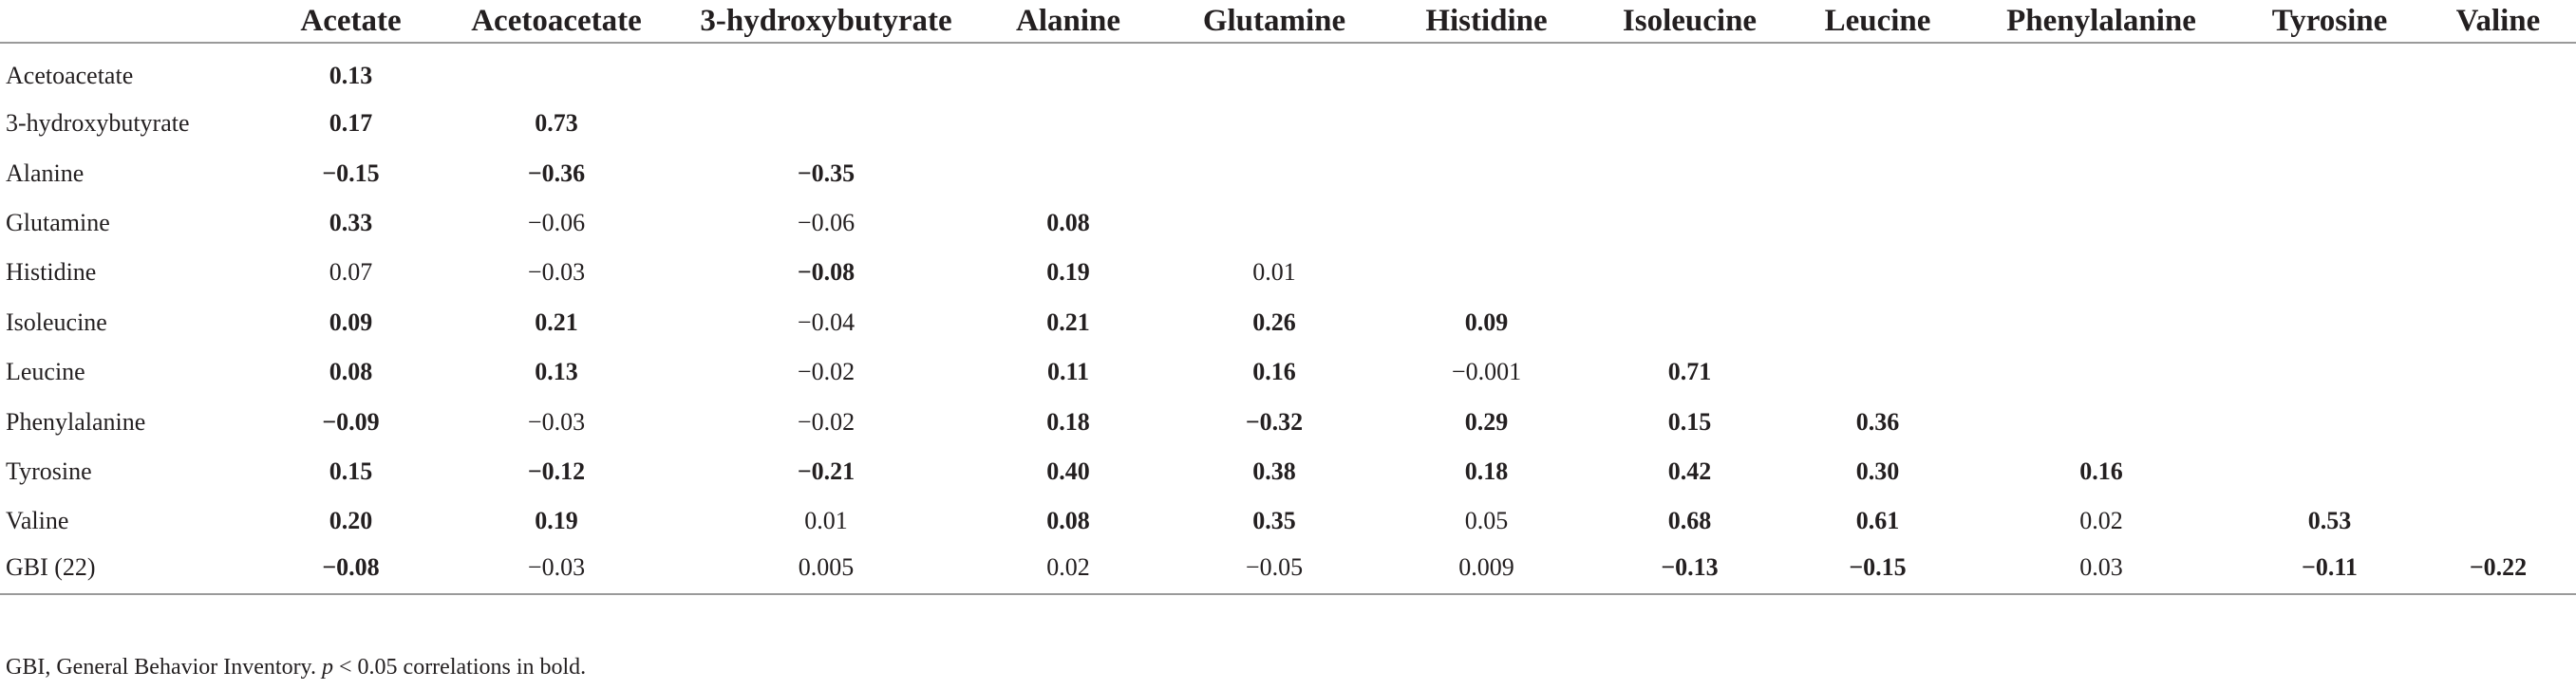  Describe the element at coordinates (826, 521) in the screenshot. I see `correlation-cell: 0.01` at that location.